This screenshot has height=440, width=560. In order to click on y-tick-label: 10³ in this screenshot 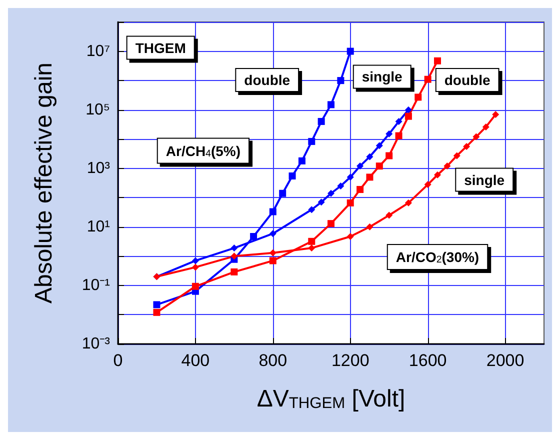, I will do `click(98, 168)`.